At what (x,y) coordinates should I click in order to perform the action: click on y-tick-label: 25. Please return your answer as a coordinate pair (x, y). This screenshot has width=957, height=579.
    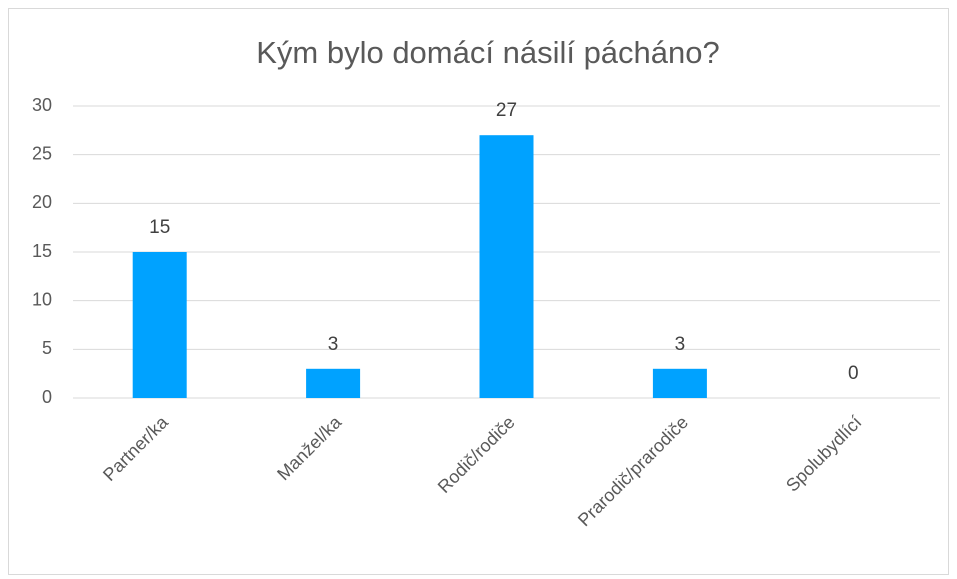
    Looking at the image, I should click on (42, 153).